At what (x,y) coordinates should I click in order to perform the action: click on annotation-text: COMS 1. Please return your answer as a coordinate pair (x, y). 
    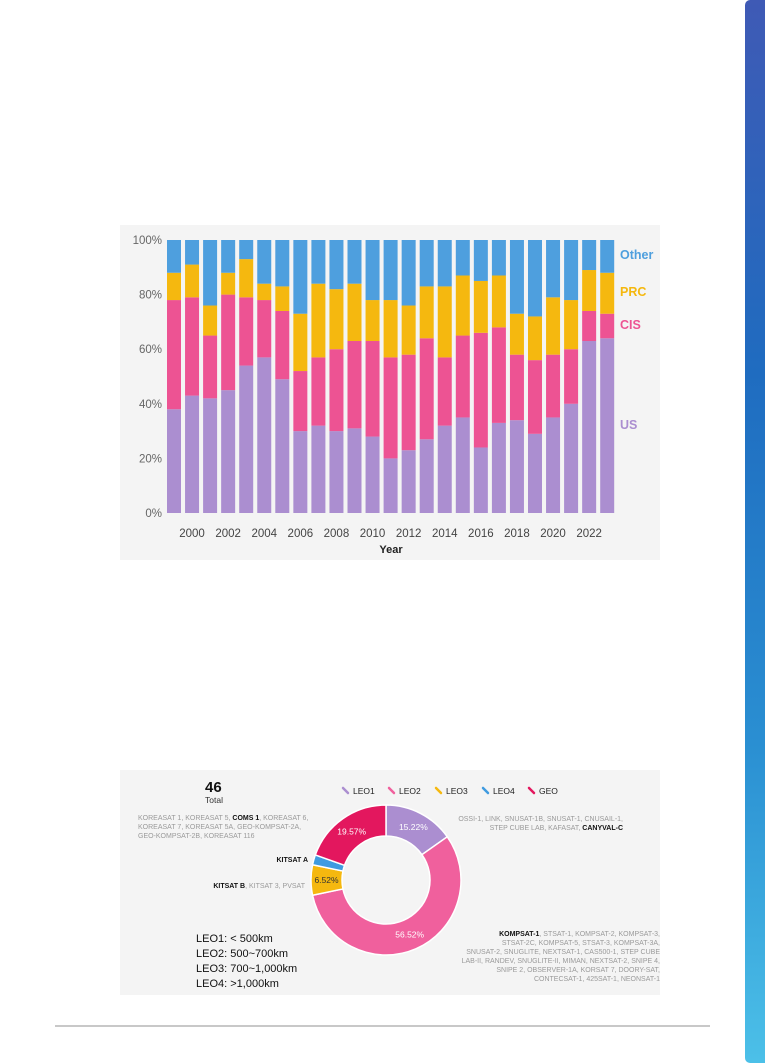
    Looking at the image, I should click on (245, 818).